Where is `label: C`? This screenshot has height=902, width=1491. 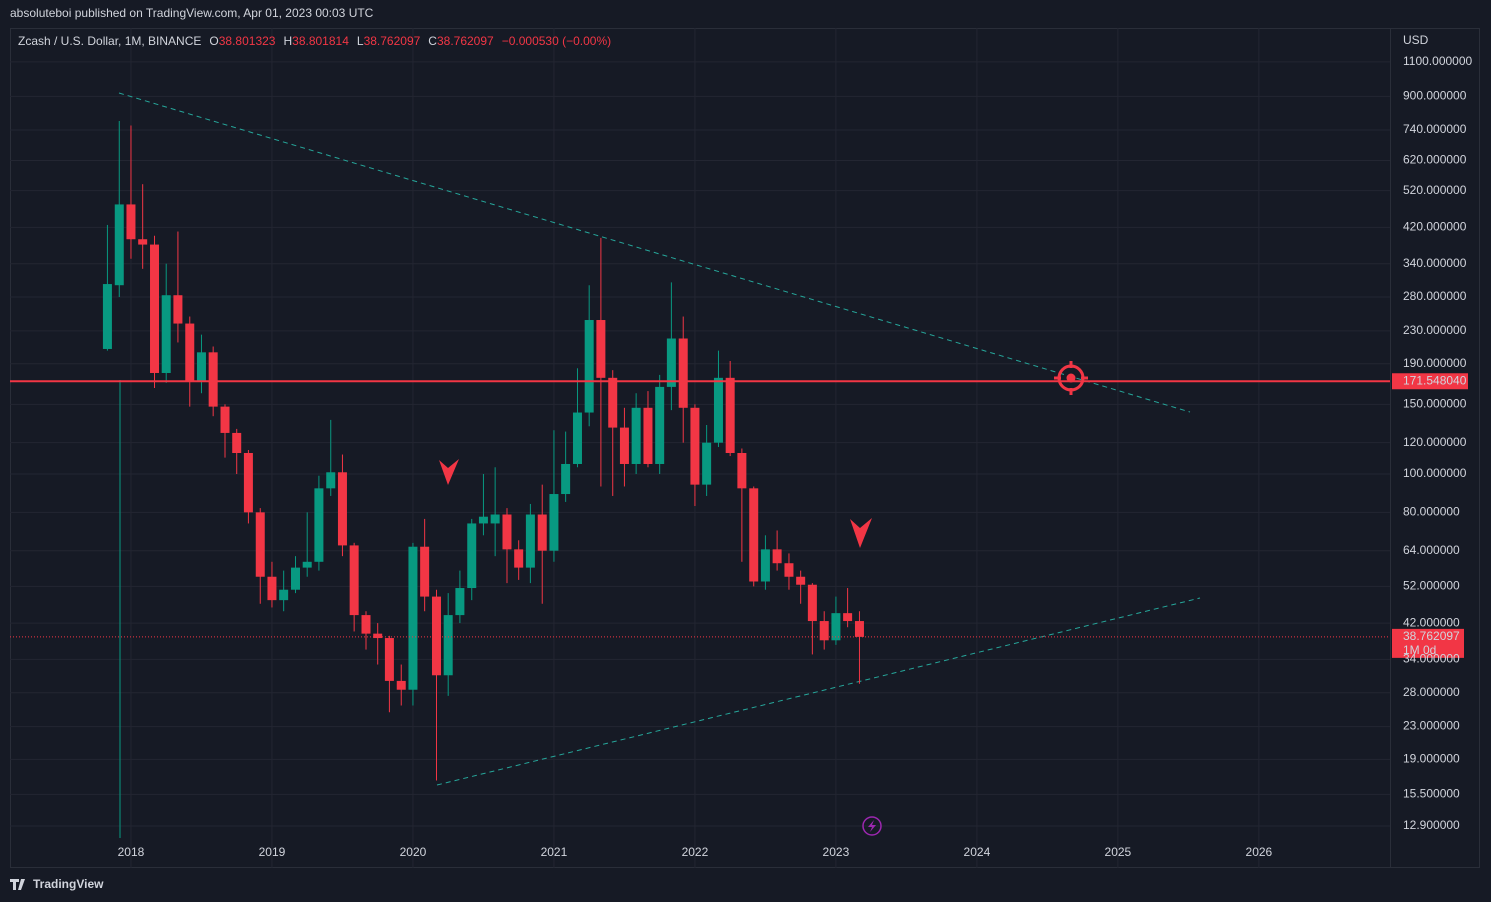 label: C is located at coordinates (432, 41).